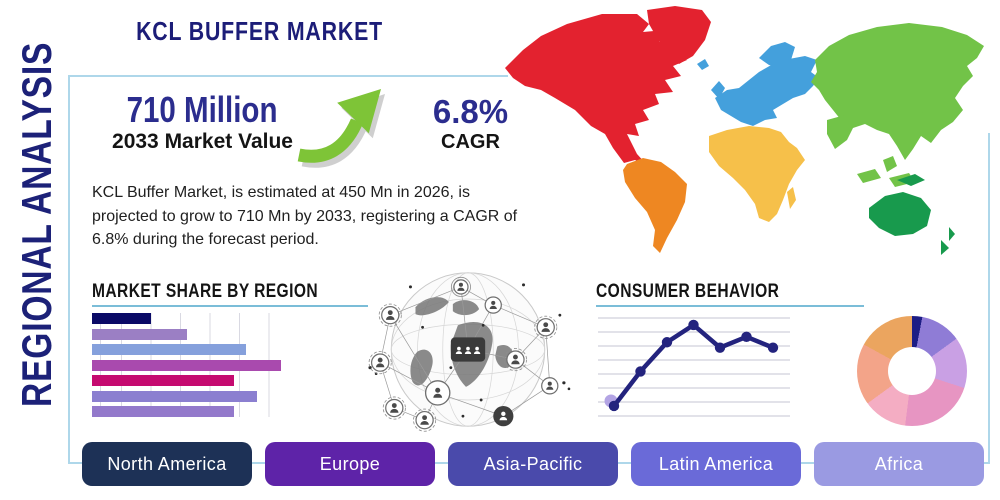 Image resolution: width=1000 pixels, height=500 pixels. I want to click on globe-network-graphic, so click(469, 352).